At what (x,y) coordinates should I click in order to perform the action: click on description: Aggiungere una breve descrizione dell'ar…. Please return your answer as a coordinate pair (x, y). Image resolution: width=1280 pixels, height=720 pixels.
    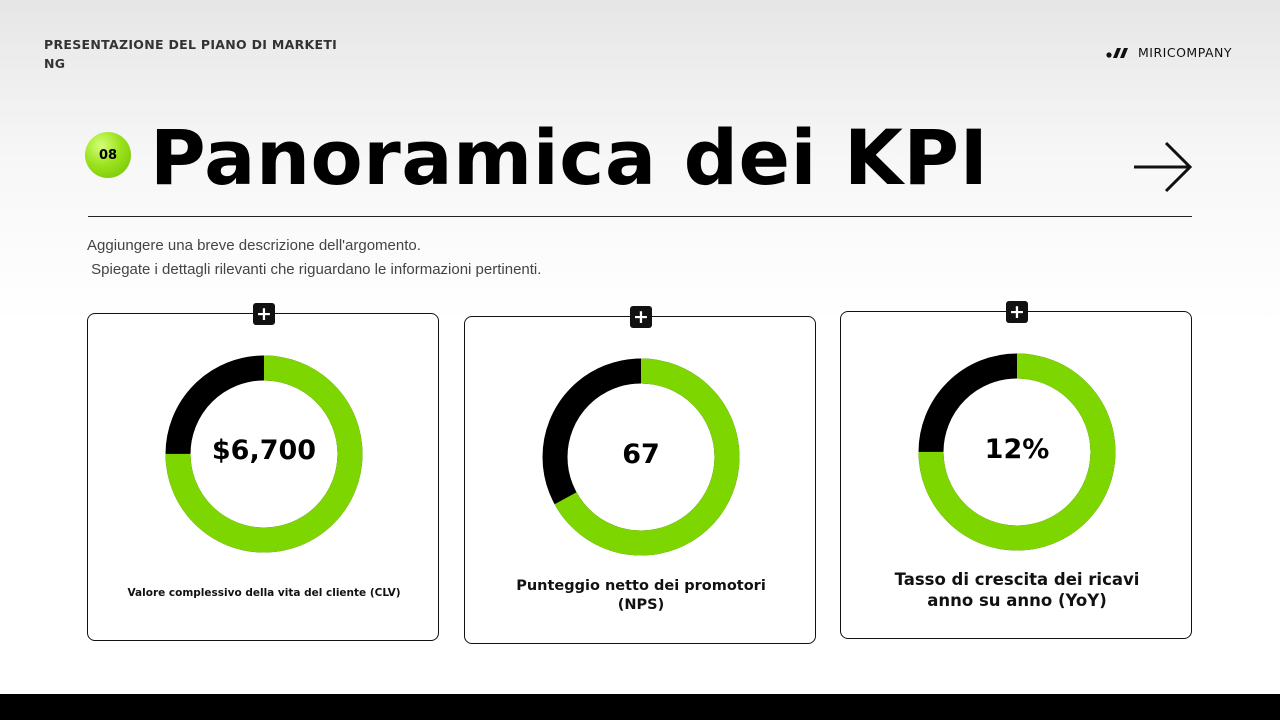
    Looking at the image, I should click on (314, 258).